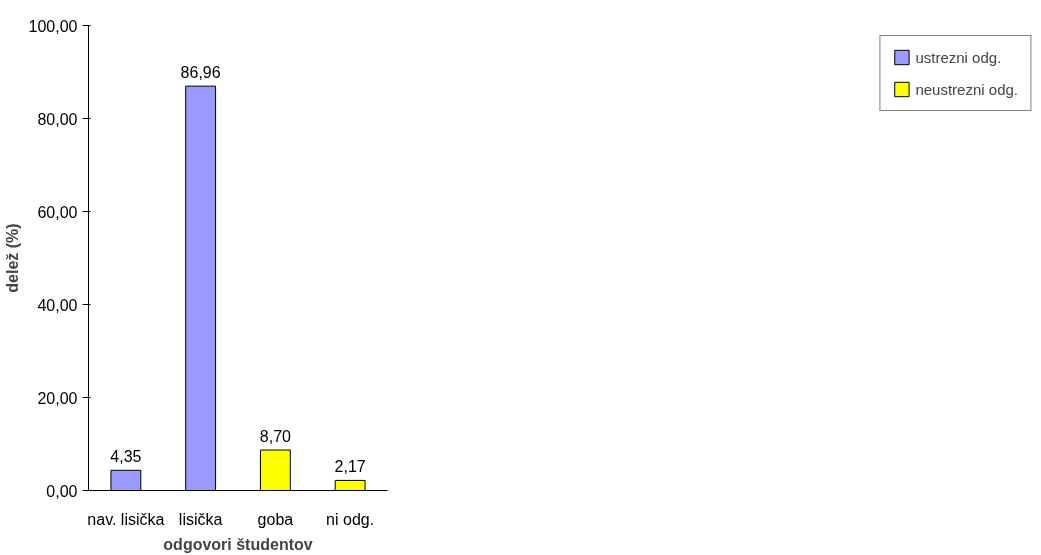  Describe the element at coordinates (57, 305) in the screenshot. I see `y-tick-label: 40,00` at that location.